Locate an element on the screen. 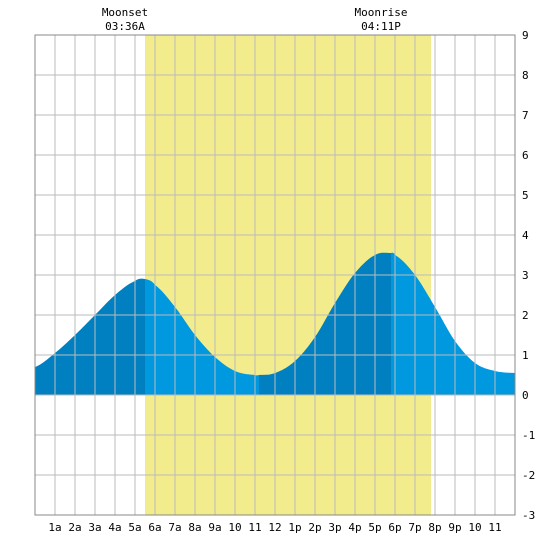 This screenshot has width=550, height=550. x-tick-label: 9p is located at coordinates (454, 527).